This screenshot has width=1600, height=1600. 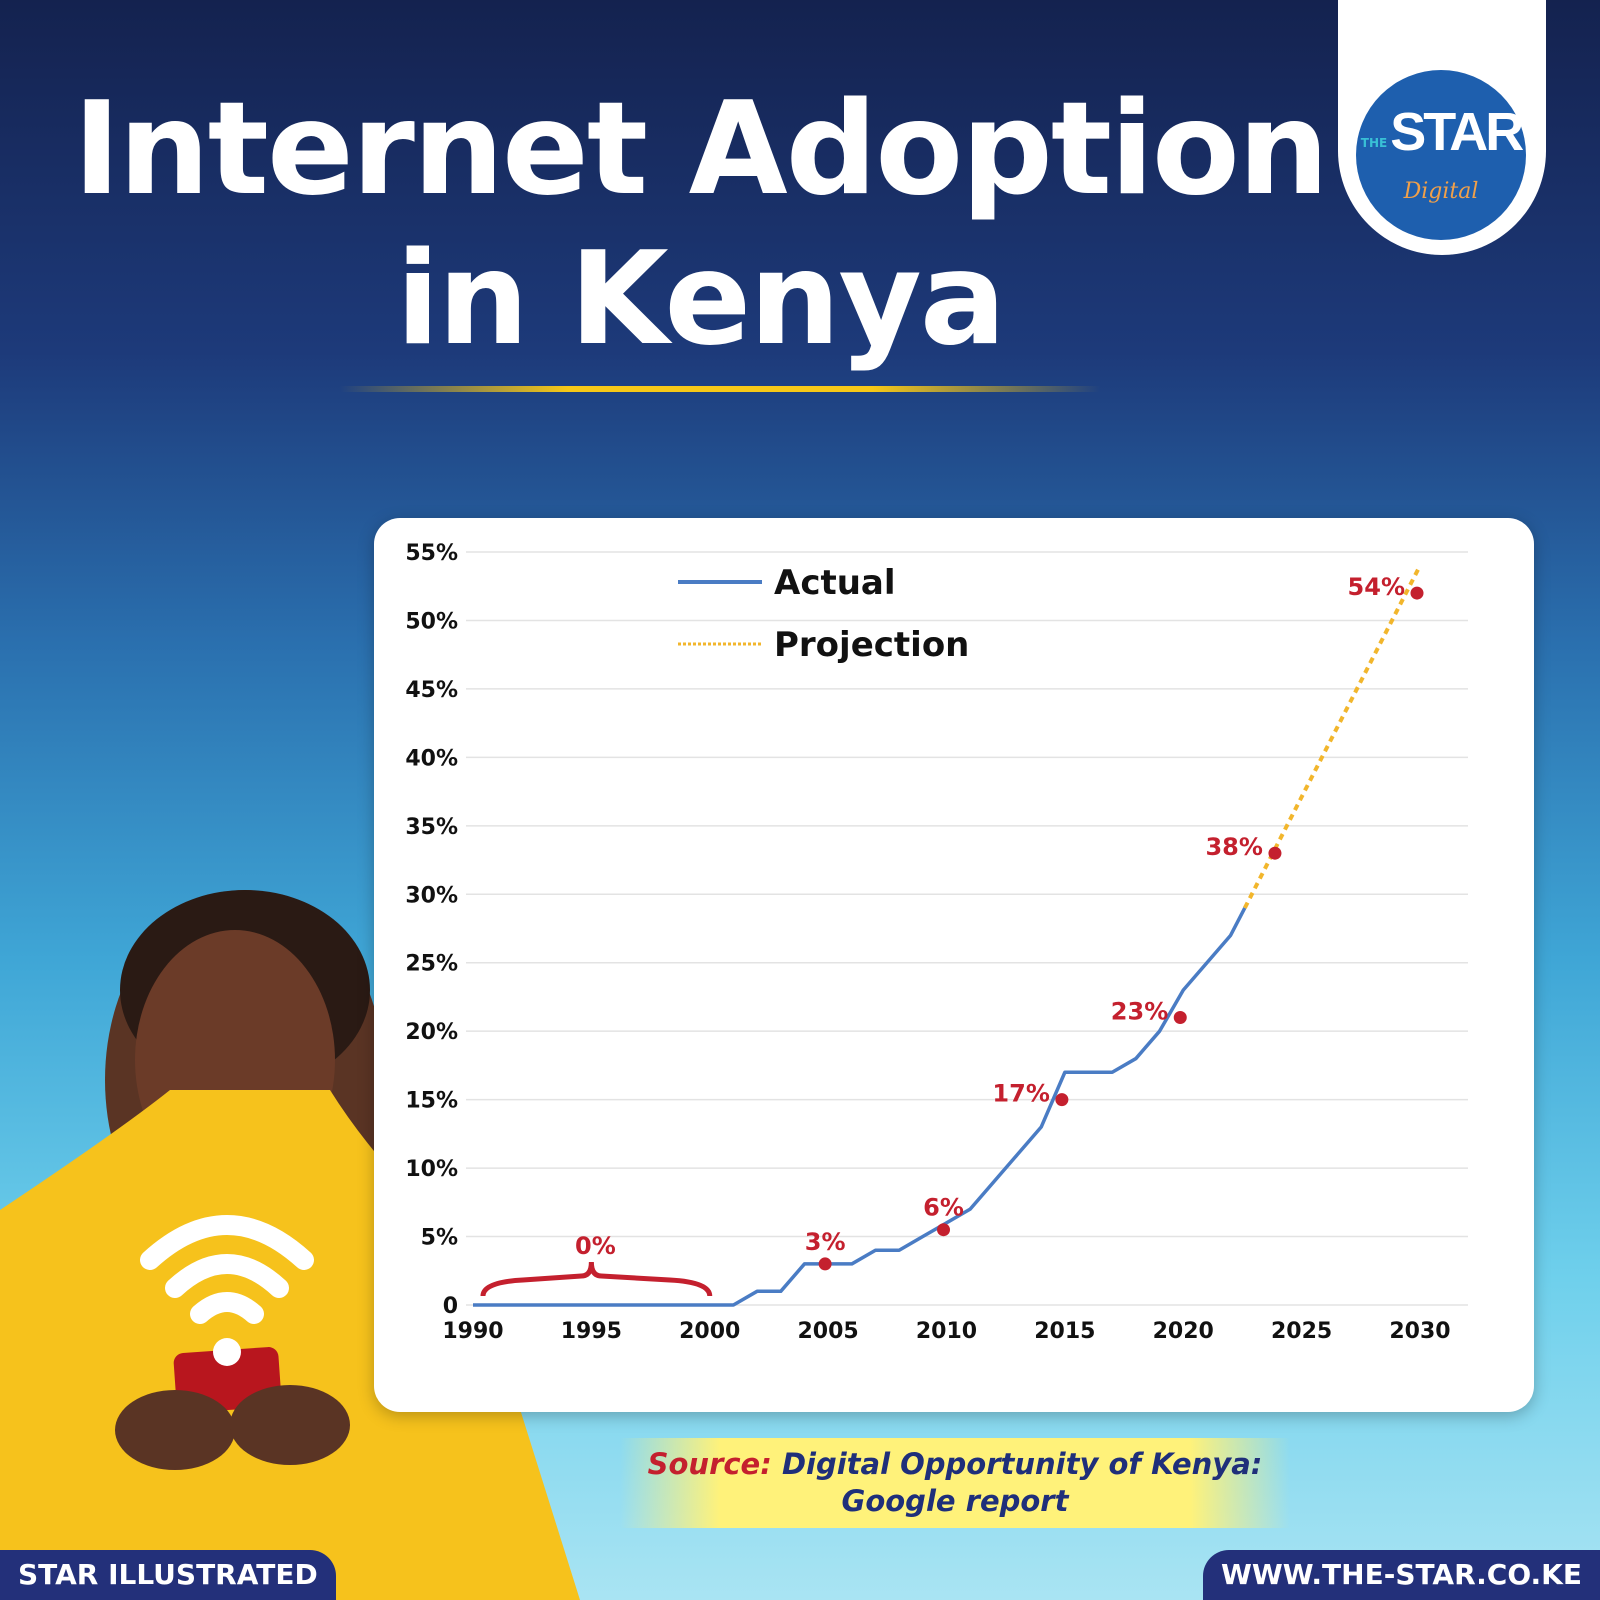 What do you see at coordinates (227, 1269) in the screenshot?
I see `wifi-icon` at bounding box center [227, 1269].